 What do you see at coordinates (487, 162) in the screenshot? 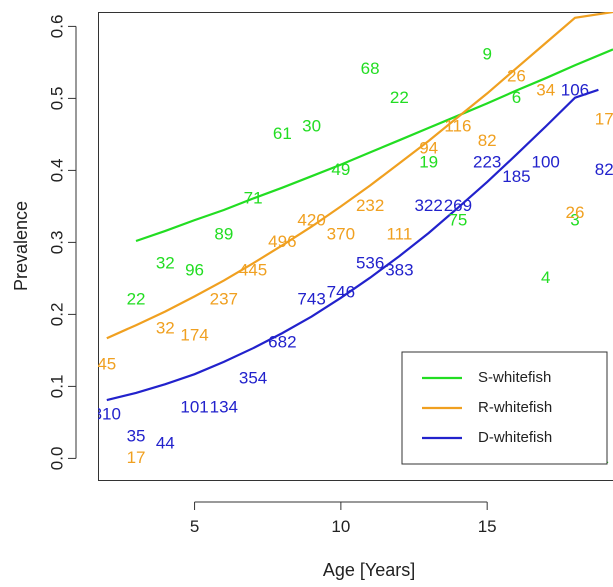
I see `data-label-d-whitefish: 223` at bounding box center [487, 162].